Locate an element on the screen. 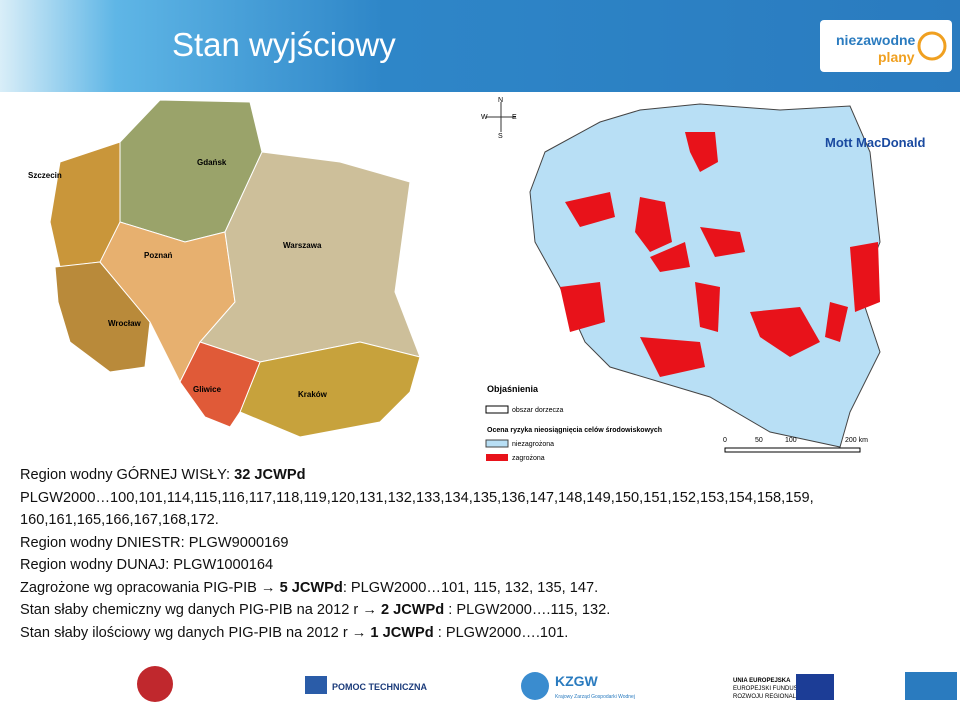  logo-text: ROZWOJU REGIONALNEGO is located at coordinates (773, 697).